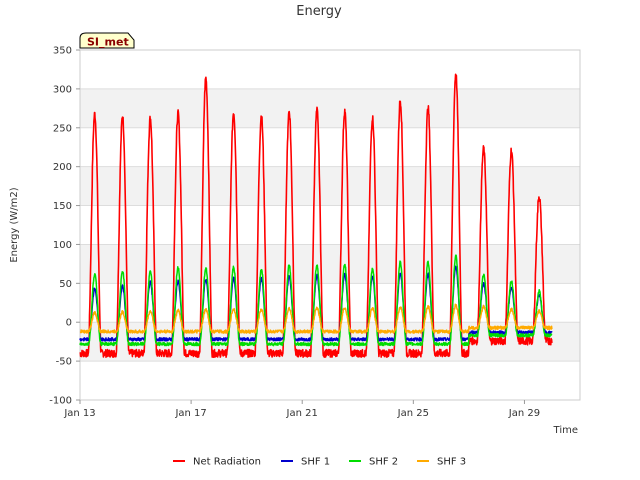 The image size is (640, 480). What do you see at coordinates (14, 224) in the screenshot?
I see `y-axis-title: Energy (W/m2)` at bounding box center [14, 224].